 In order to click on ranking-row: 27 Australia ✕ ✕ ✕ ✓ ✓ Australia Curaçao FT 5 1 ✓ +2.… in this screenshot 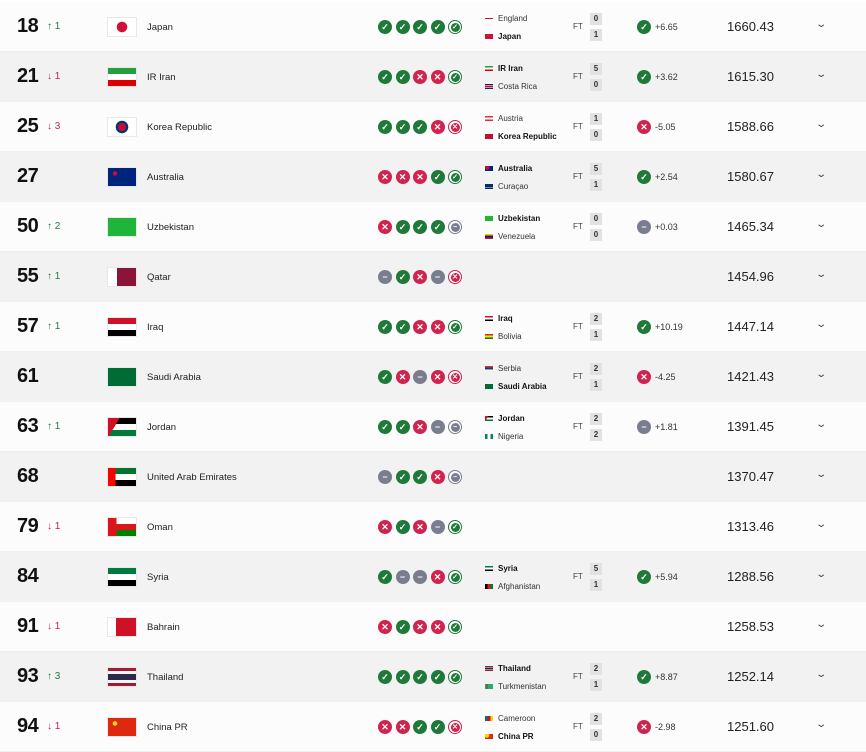, I will do `click(433, 177)`.